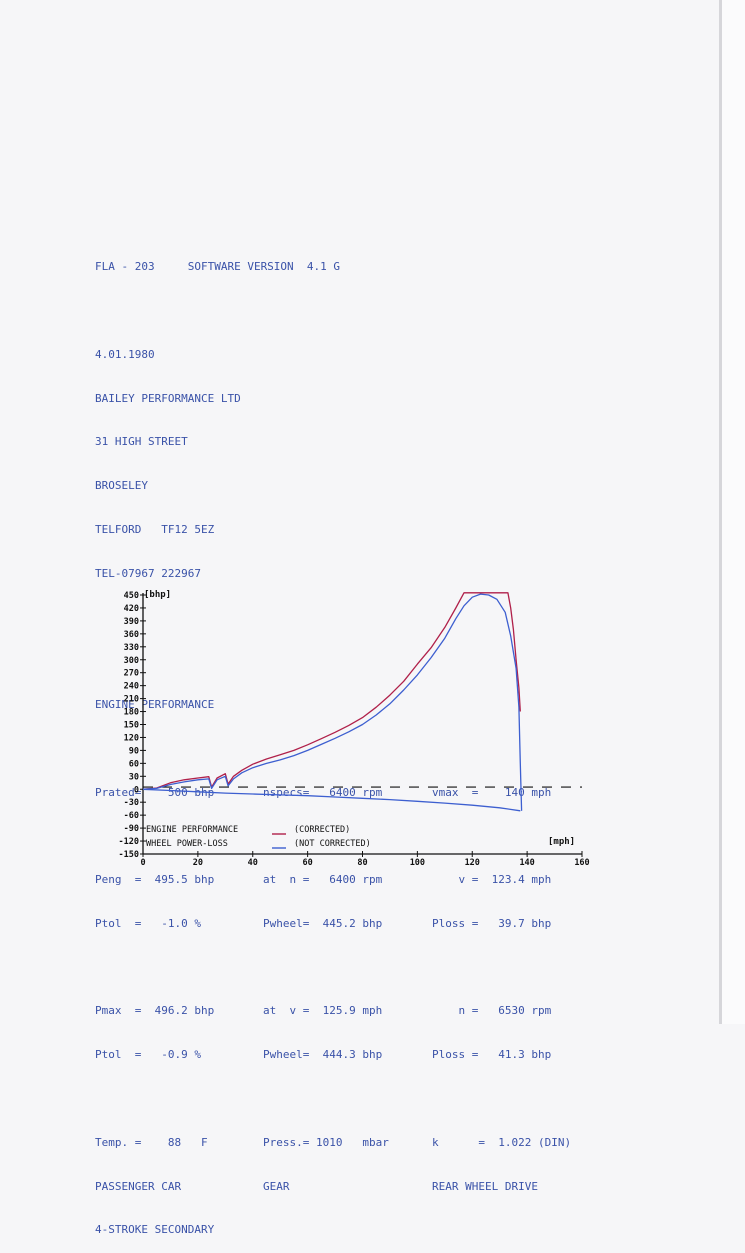 The image size is (745, 1253). I want to click on legend-label-corrected: ENGINE PERFORMANCE, so click(192, 830).